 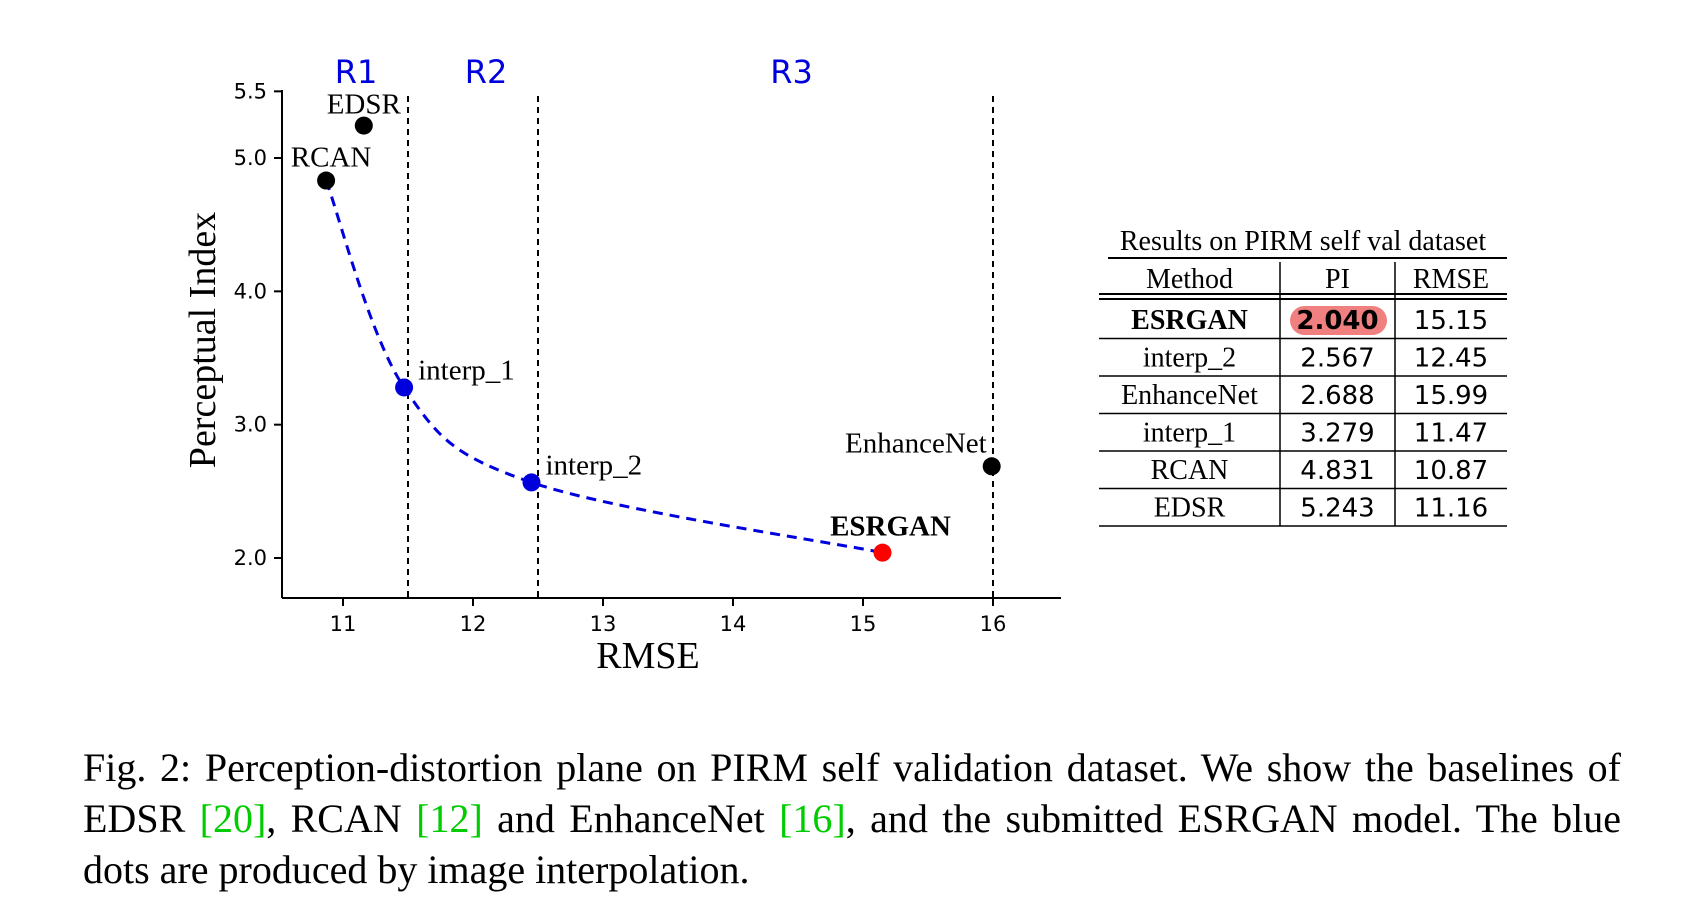 I want to click on table-cell-method: interp_2, so click(x=1189, y=358).